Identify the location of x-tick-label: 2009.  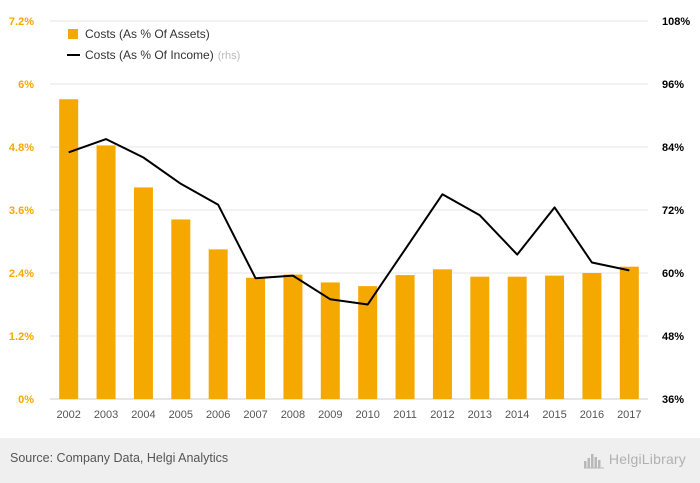
(330, 415).